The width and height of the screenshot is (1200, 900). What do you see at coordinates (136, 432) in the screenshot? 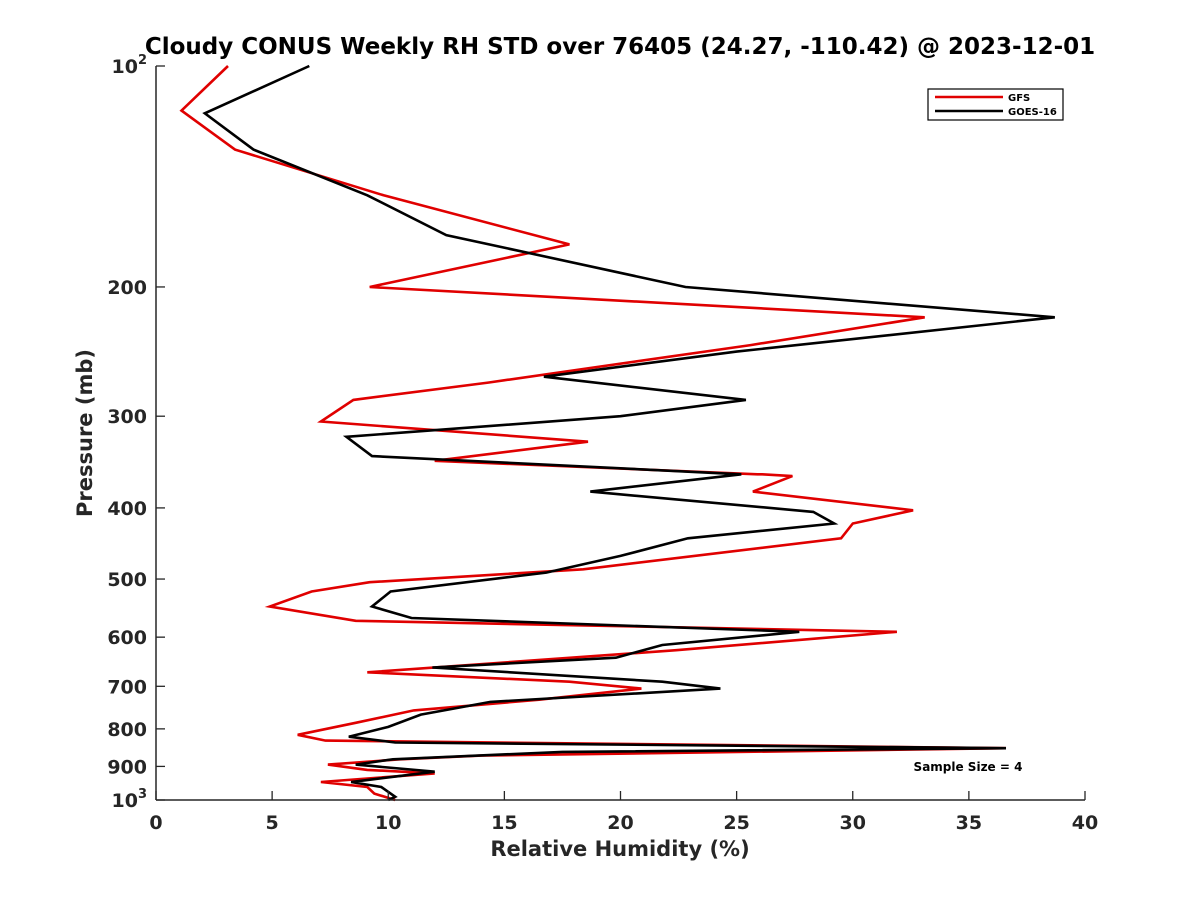
I see `y-axis-ticks: 10² 200 300 400 500 600 700 800 900 10³` at bounding box center [136, 432].